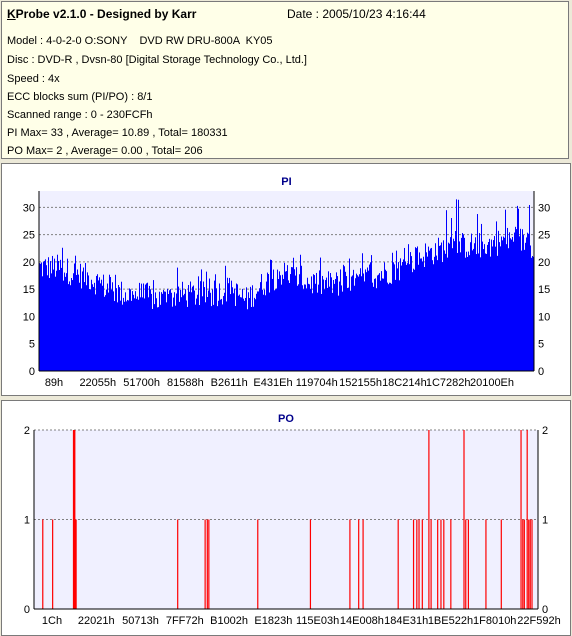 The image size is (572, 636). What do you see at coordinates (52, 621) in the screenshot?
I see `po-x-tick-label: 1Ch` at bounding box center [52, 621].